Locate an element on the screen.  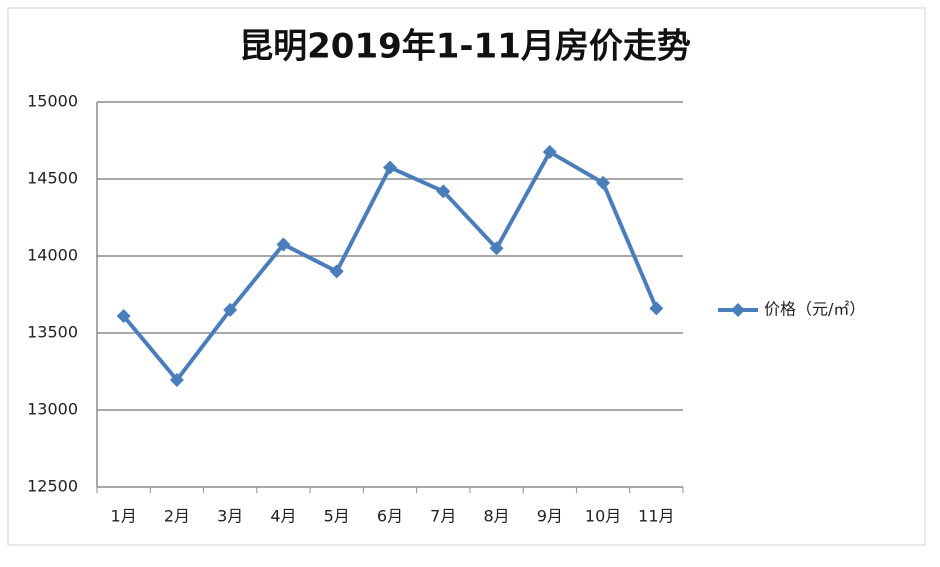
chart-title: 昆明2019年1-11月房价走势 is located at coordinates (465, 47).